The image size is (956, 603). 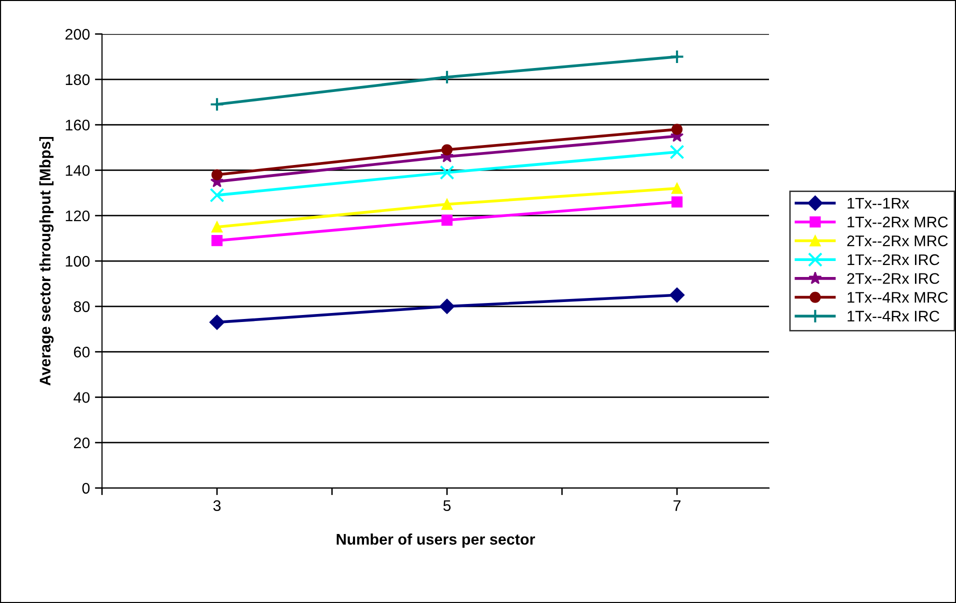 I want to click on y-tick-label: 180, so click(x=78, y=80).